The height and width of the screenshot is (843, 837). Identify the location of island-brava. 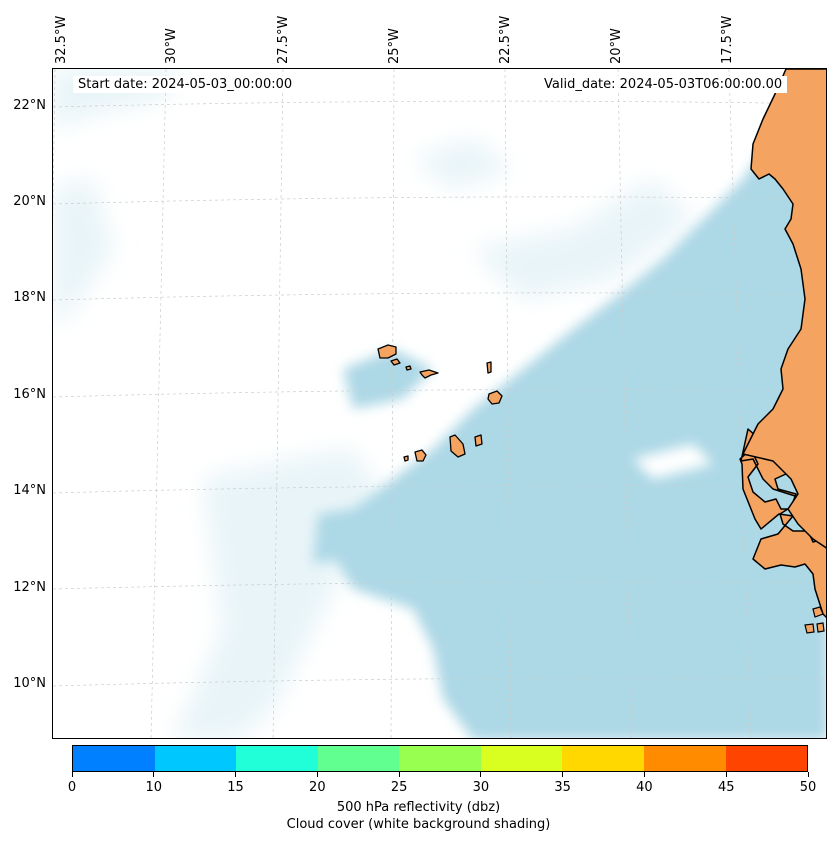
(406, 458).